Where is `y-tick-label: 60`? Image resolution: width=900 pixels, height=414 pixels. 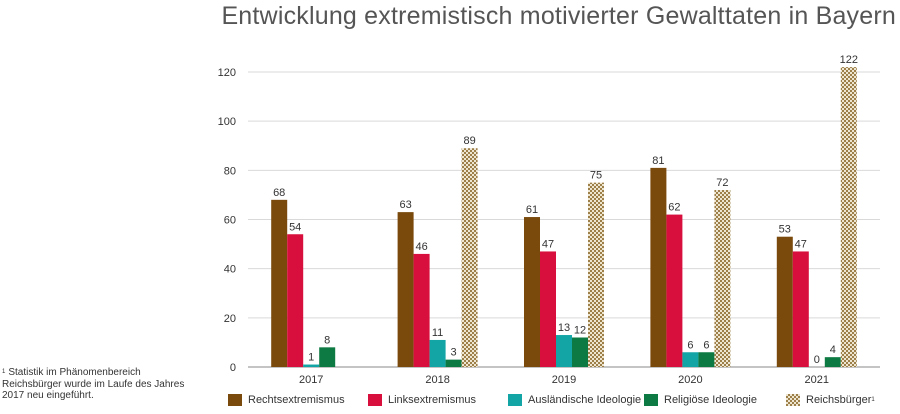
y-tick-label: 60 is located at coordinates (230, 221).